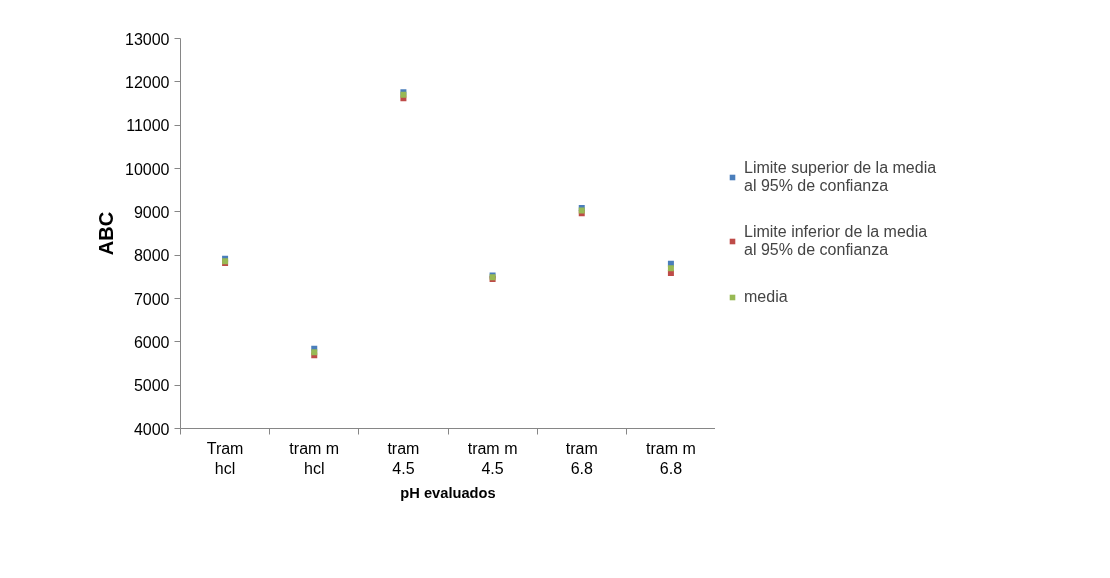 The height and width of the screenshot is (578, 1110). Describe the element at coordinates (151, 212) in the screenshot. I see `y-tick-label: 9000` at that location.